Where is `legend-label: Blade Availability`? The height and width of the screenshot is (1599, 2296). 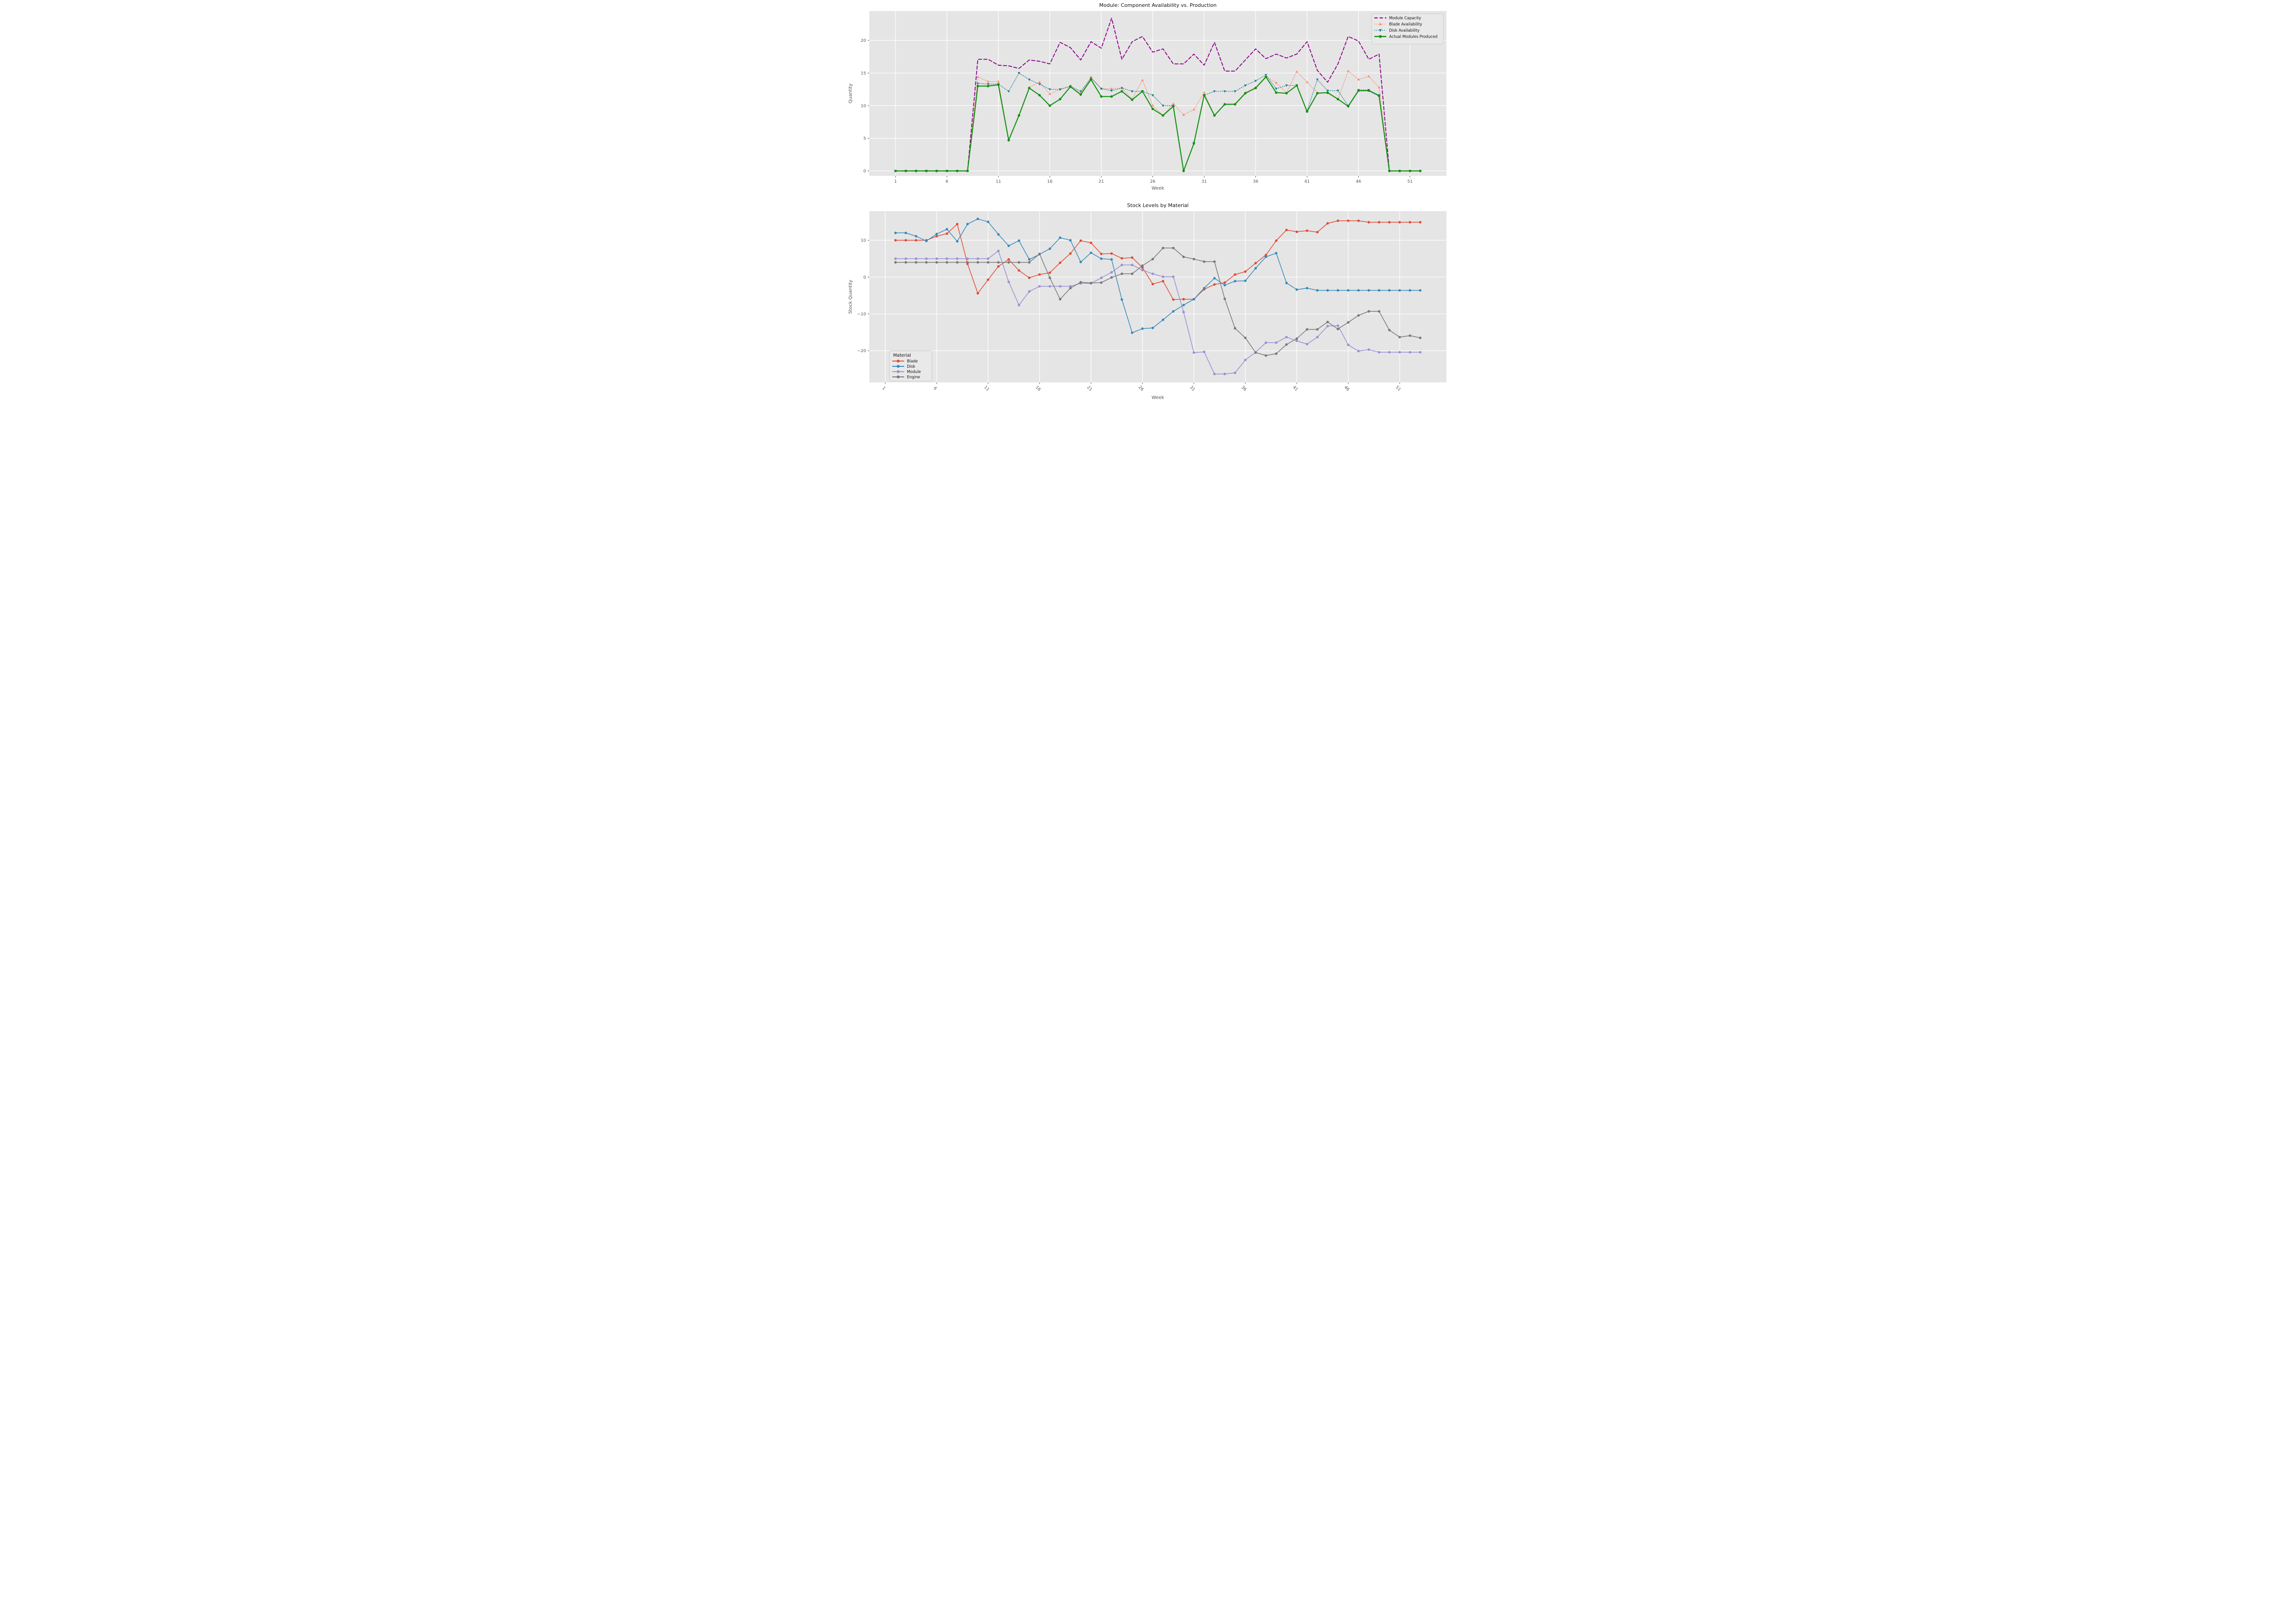 legend-label: Blade Availability is located at coordinates (1406, 24).